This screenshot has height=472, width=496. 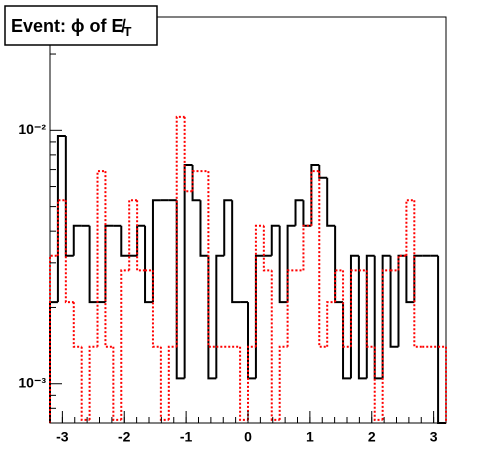 I want to click on x-tick-label: -2, so click(x=124, y=437).